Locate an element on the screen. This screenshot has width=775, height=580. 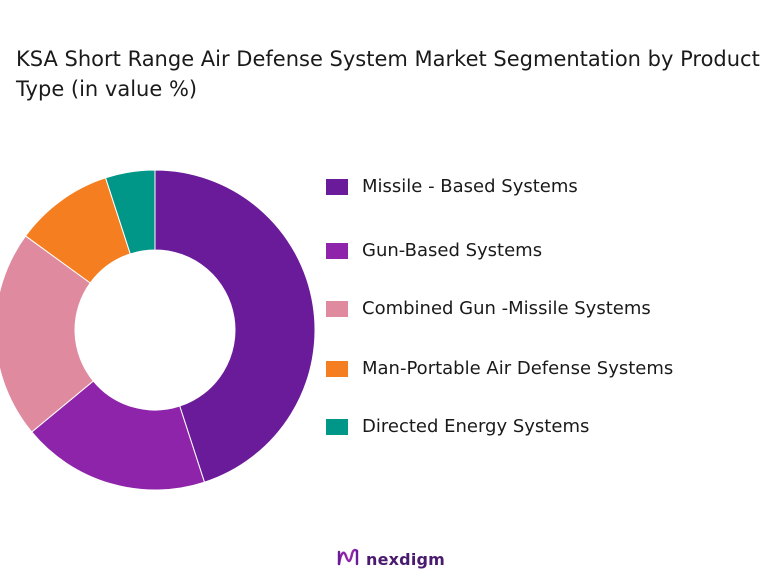
legend-label: Directed Energy Systems is located at coordinates (476, 426).